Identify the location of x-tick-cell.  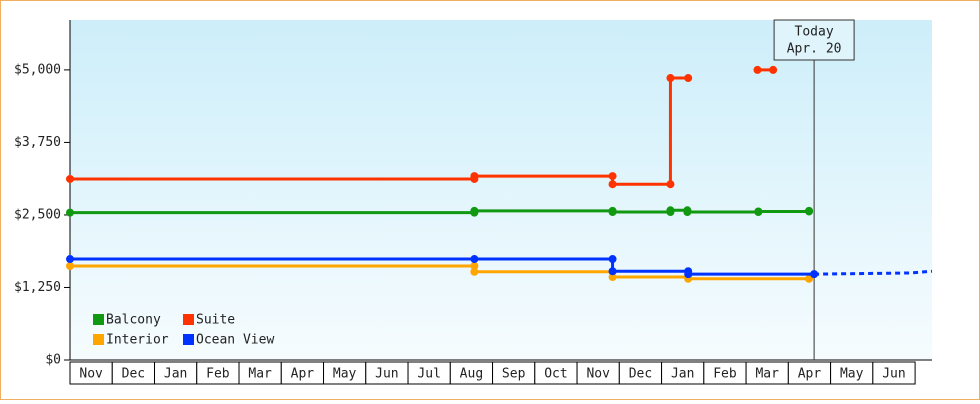
(894, 373).